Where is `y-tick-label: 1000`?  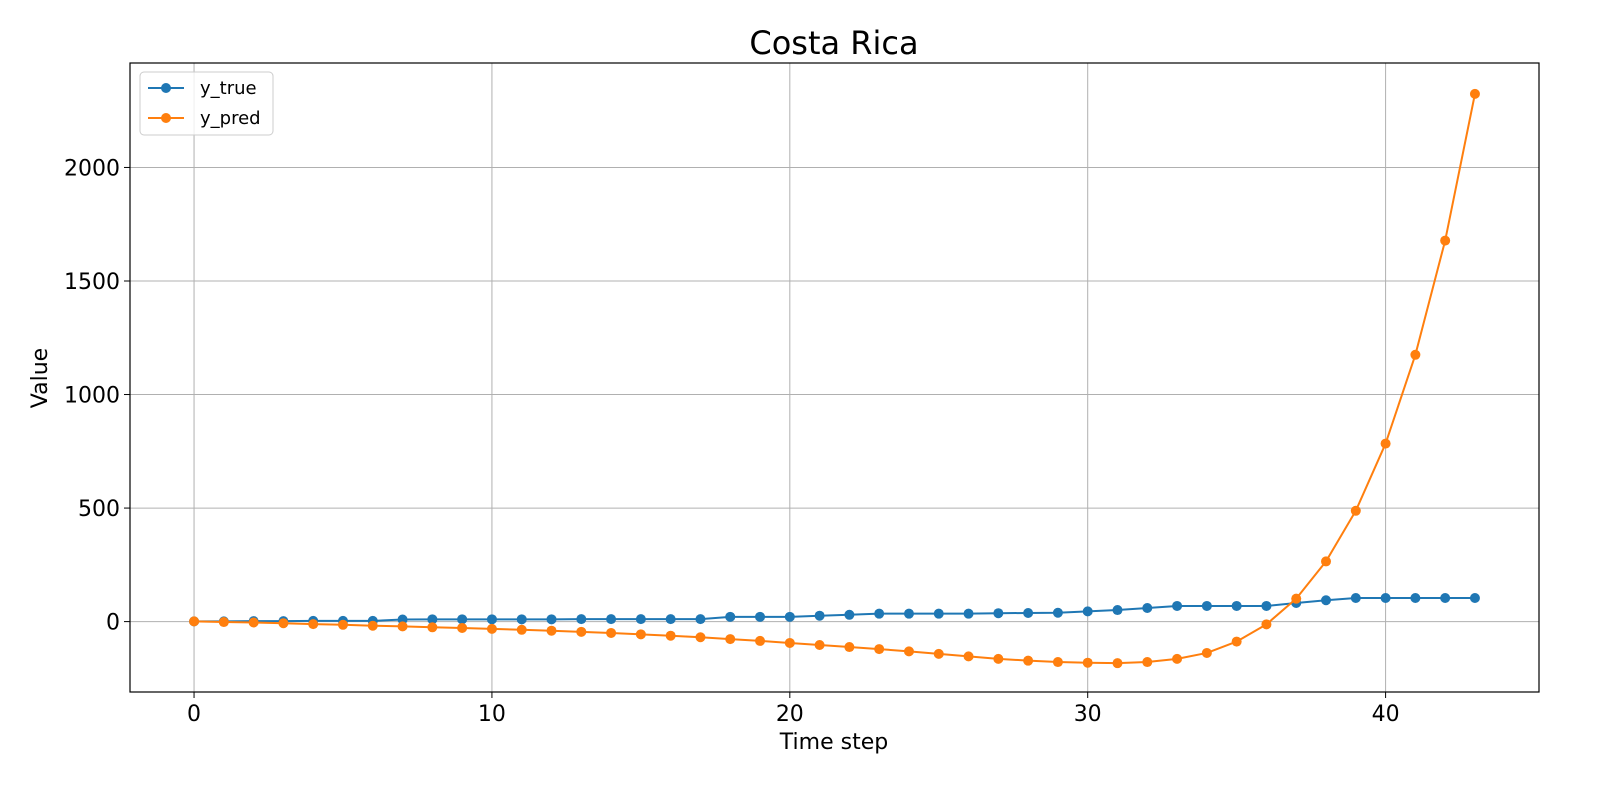
y-tick-label: 1000 is located at coordinates (92, 396).